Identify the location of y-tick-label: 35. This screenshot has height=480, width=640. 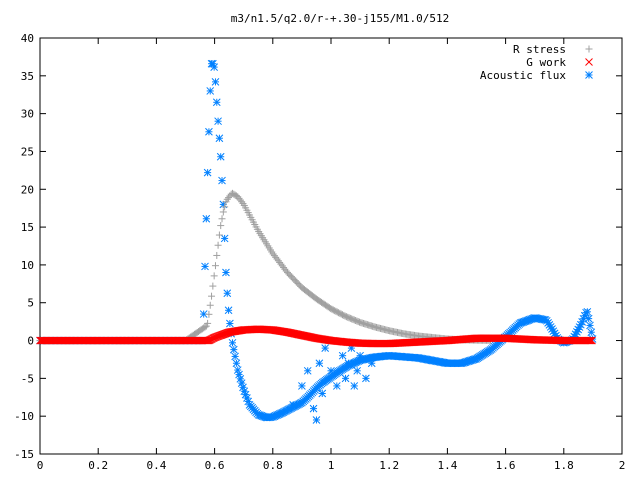
(27, 76).